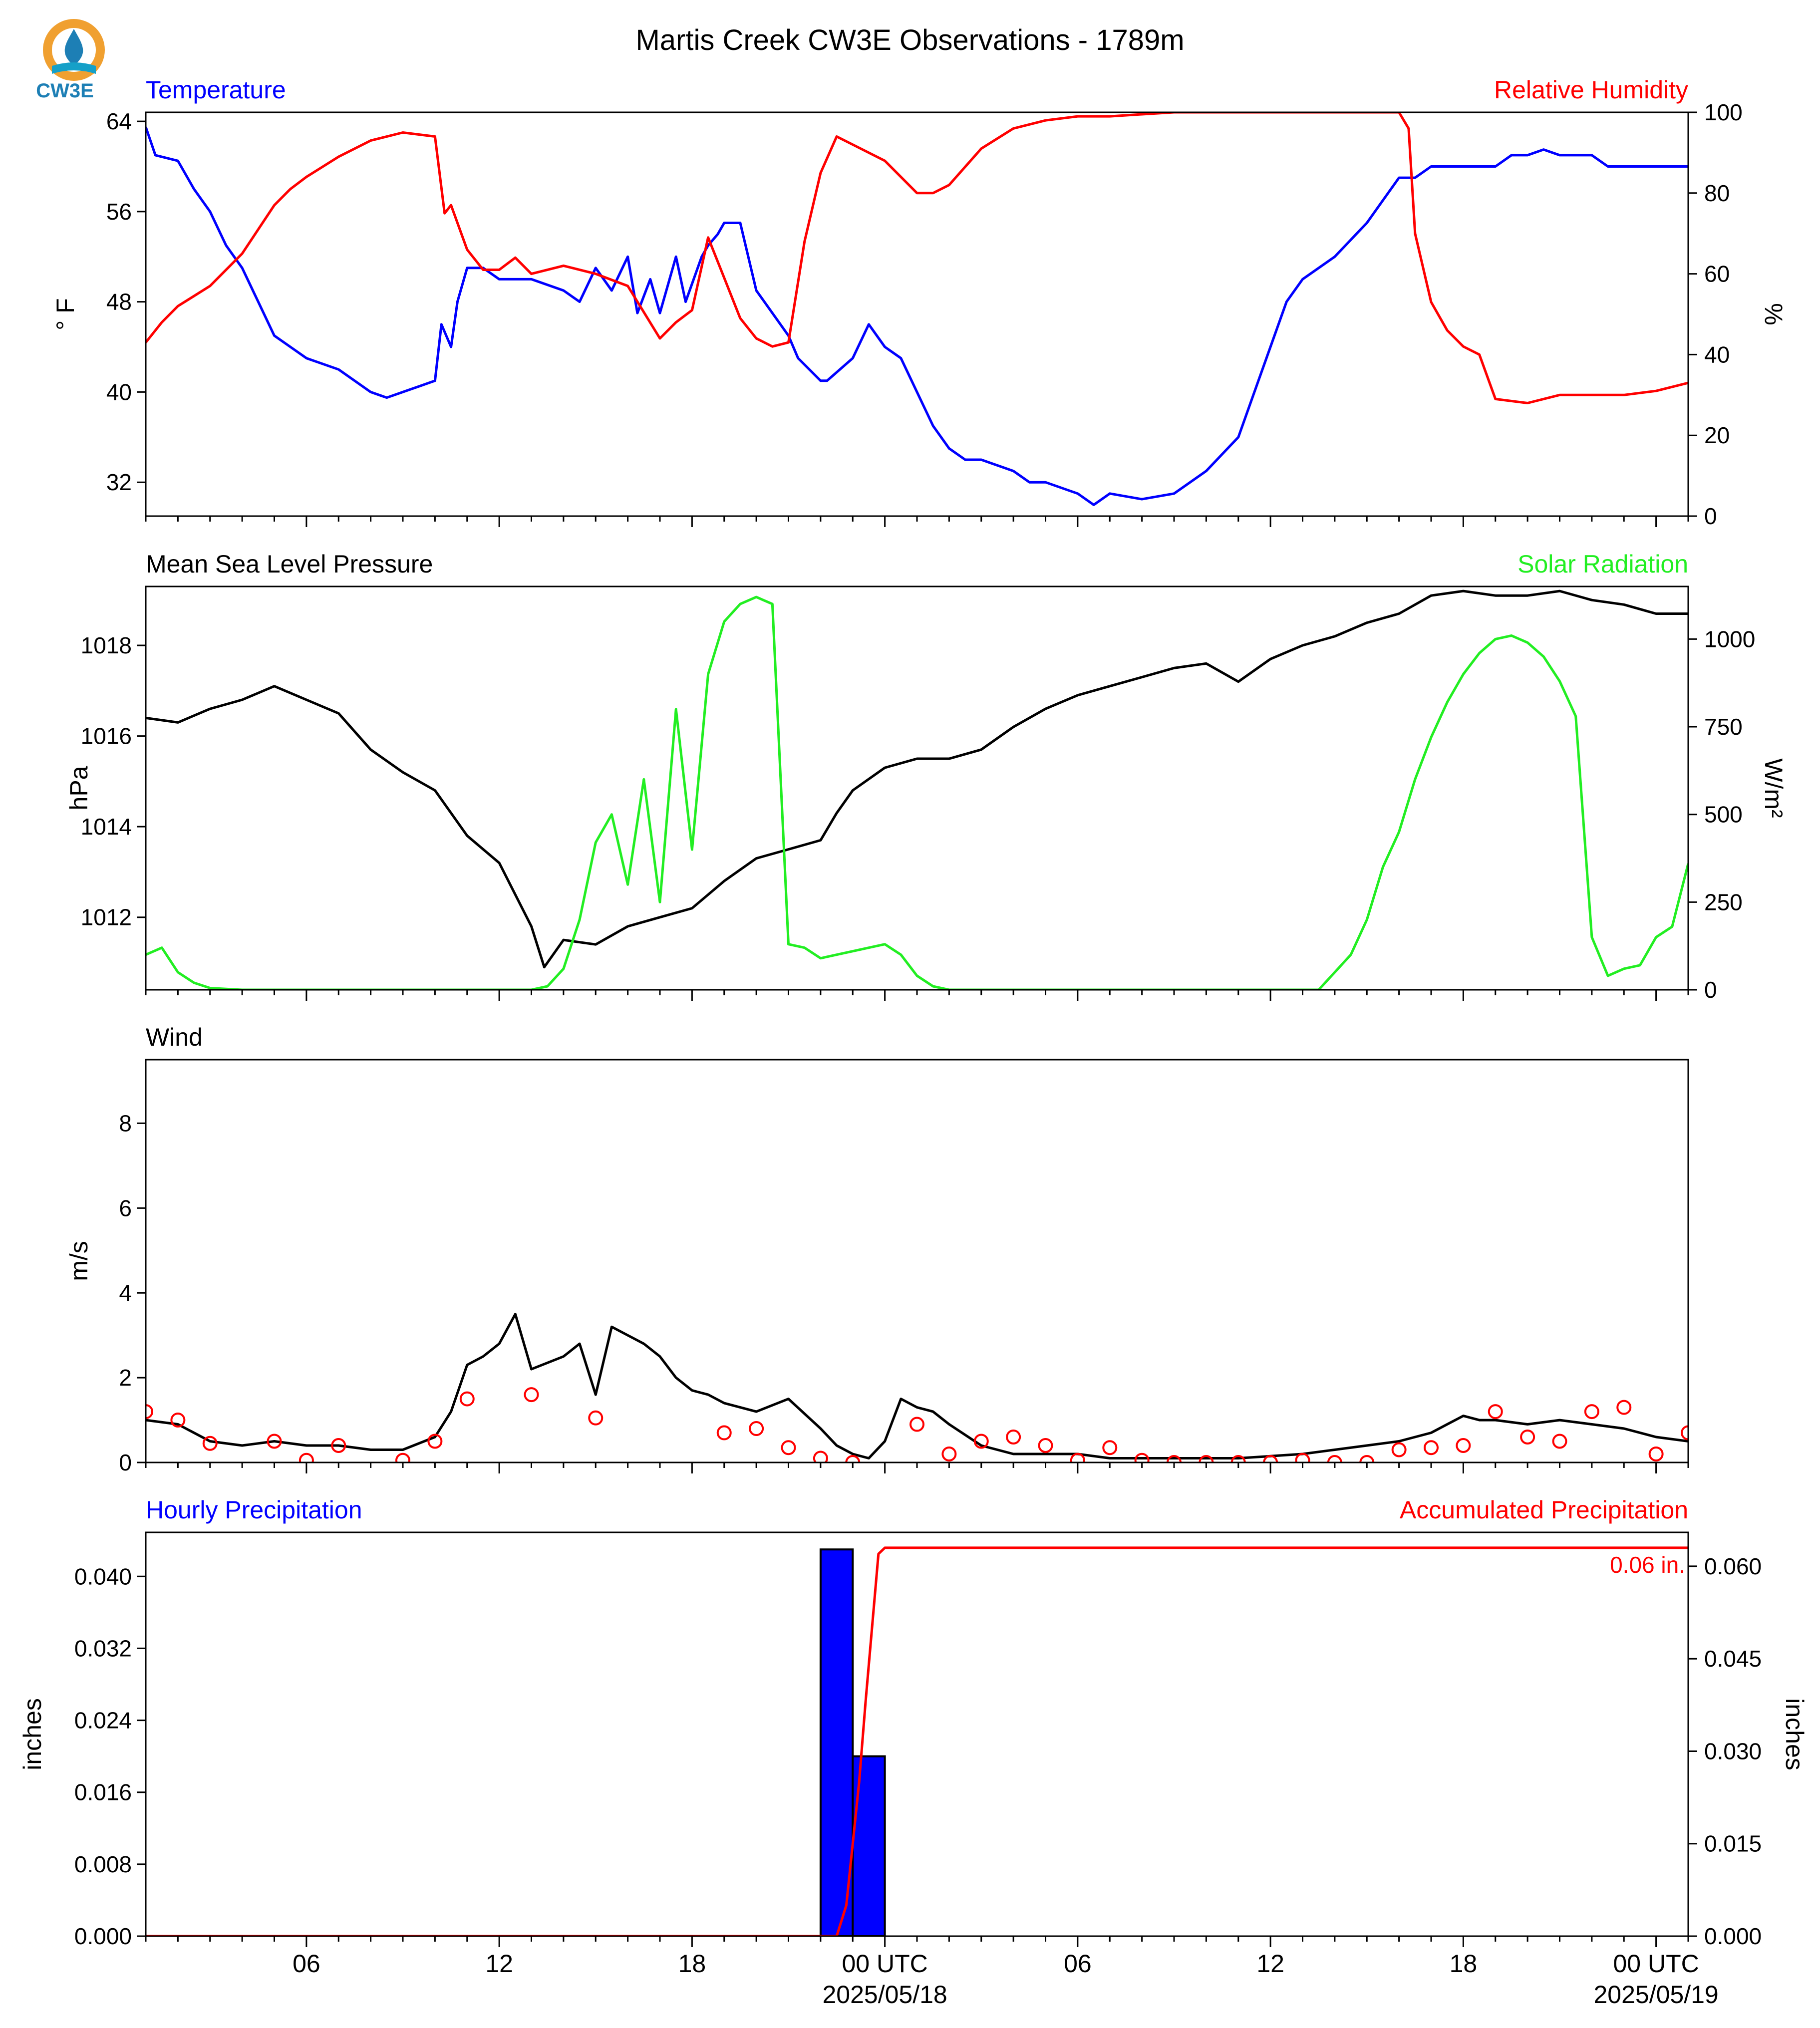 Image resolution: width=1820 pixels, height=2028 pixels. Describe the element at coordinates (1647, 1565) in the screenshot. I see `accumulated-total-label: 0.06 in.` at that location.